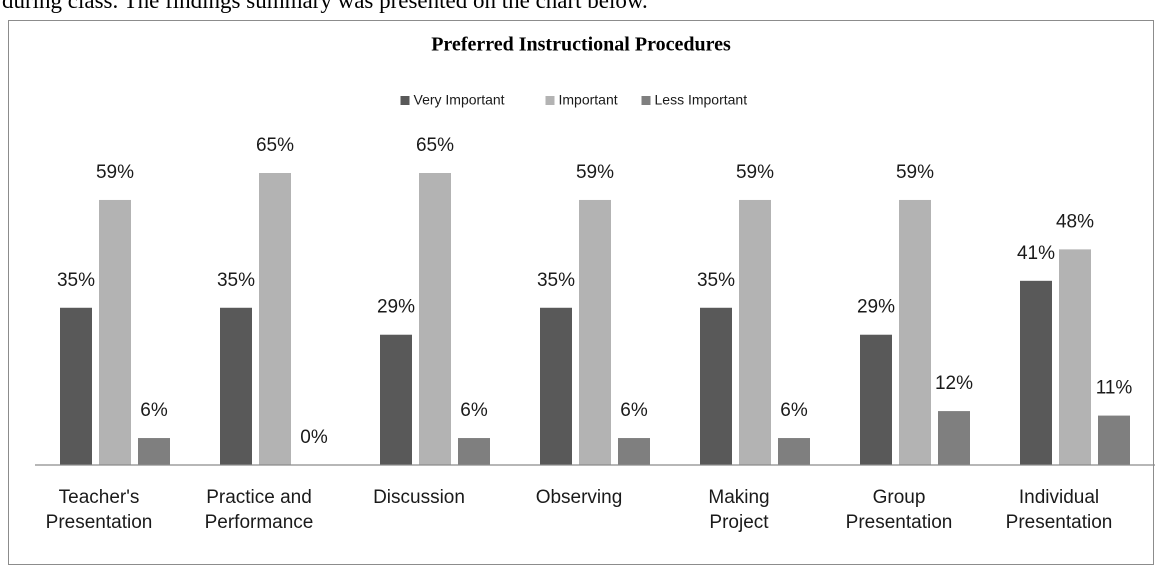  I want to click on value-label: 0%, so click(314, 437).